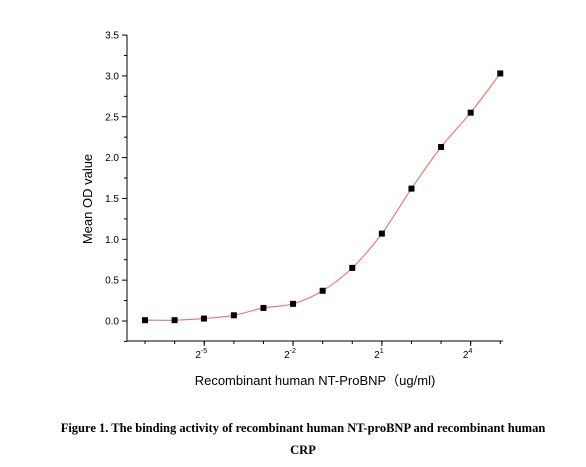 The height and width of the screenshot is (467, 586). What do you see at coordinates (112, 322) in the screenshot?
I see `y-tick-label: 0.0` at bounding box center [112, 322].